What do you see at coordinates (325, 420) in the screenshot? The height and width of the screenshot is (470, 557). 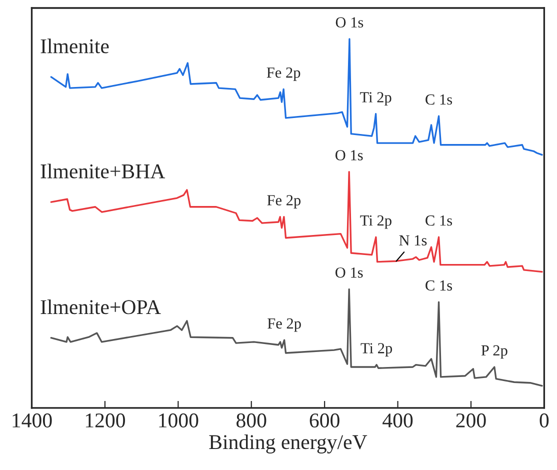 I see `x-tick-label: 600` at bounding box center [325, 420].